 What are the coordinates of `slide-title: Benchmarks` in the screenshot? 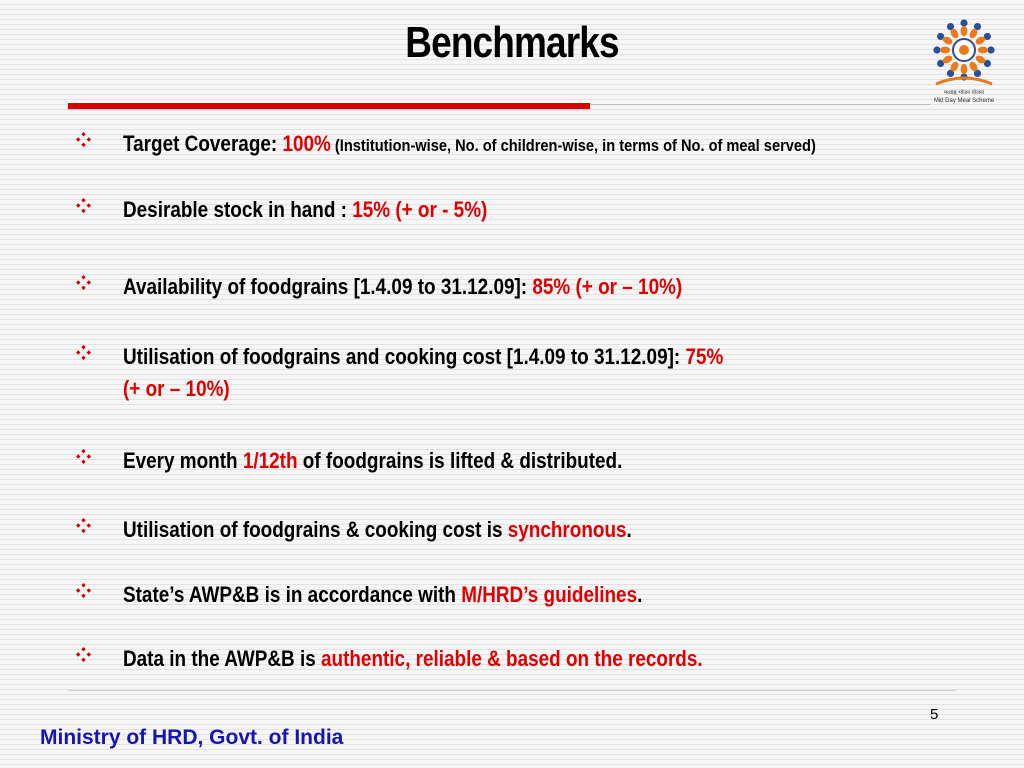 It's located at (512, 42).